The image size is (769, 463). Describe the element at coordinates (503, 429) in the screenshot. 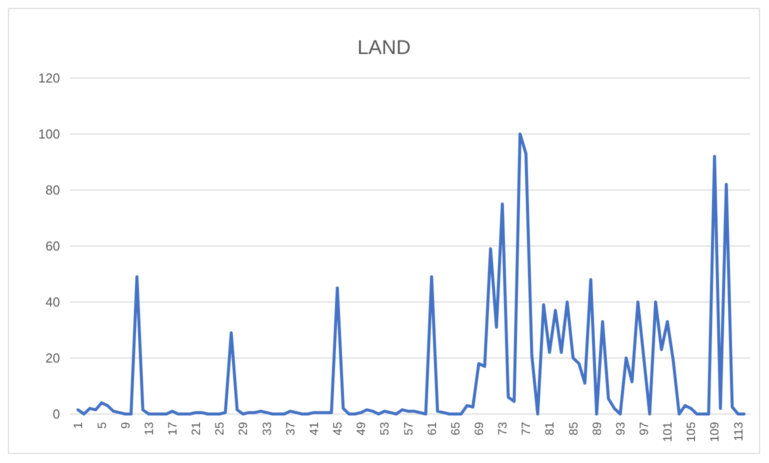

I see `x-tick-label: 73` at that location.